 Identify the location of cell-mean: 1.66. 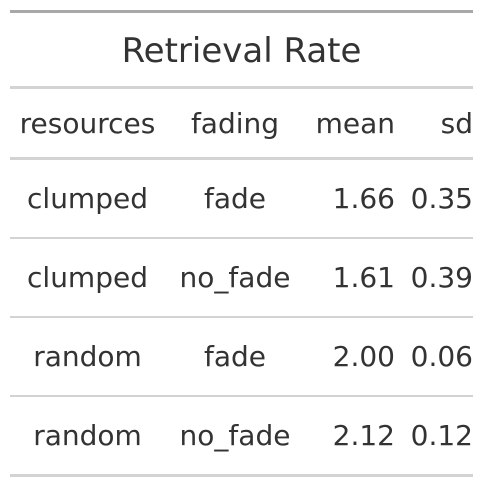
(350, 198).